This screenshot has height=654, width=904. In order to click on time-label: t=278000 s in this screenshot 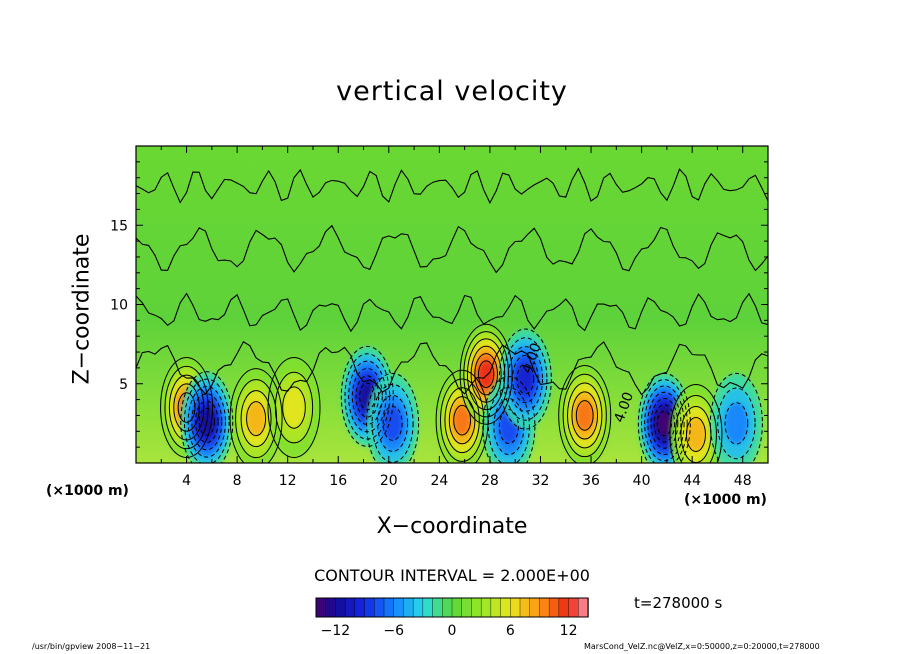, I will do `click(678, 603)`.